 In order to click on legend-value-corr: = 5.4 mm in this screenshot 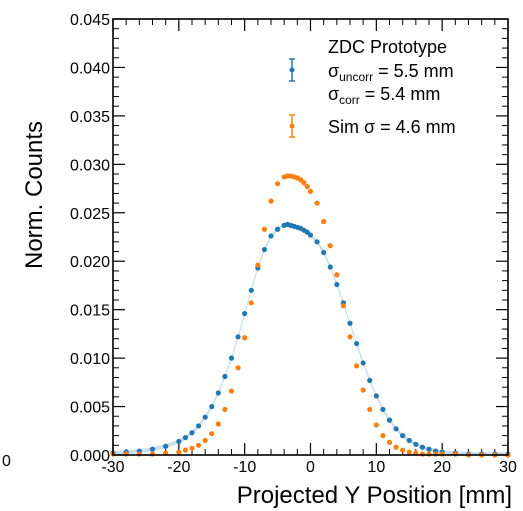, I will do `click(400, 94)`.